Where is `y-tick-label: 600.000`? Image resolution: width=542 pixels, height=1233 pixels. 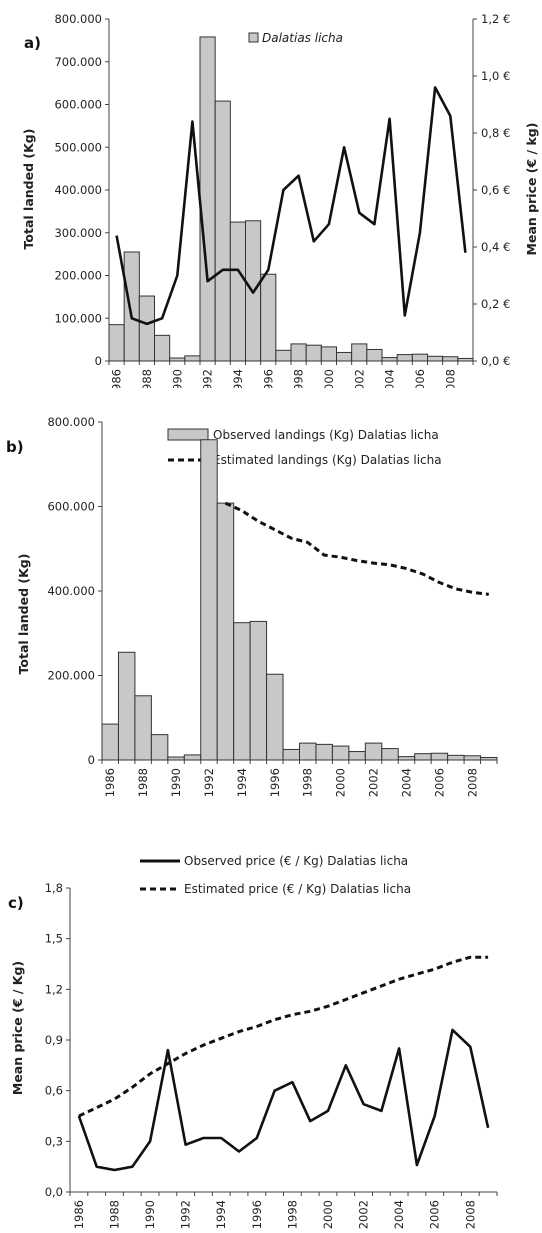
y-tick-label: 600.000 is located at coordinates (71, 507).